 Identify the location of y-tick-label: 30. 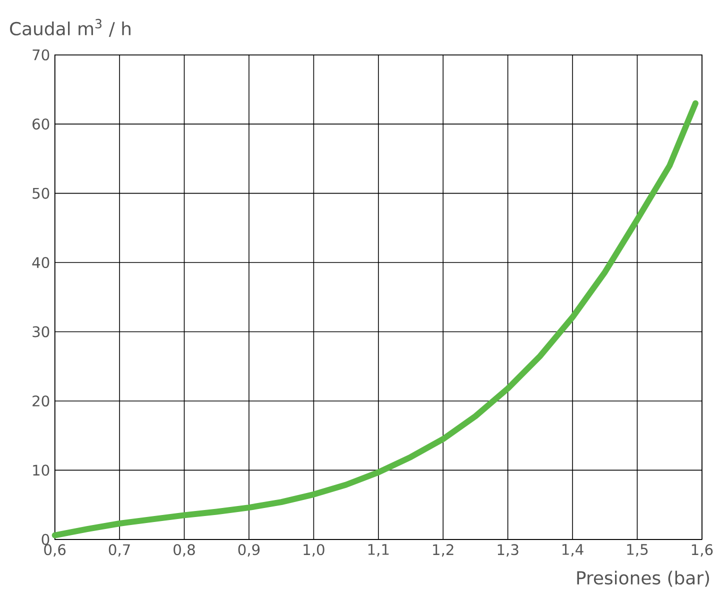
(41, 332).